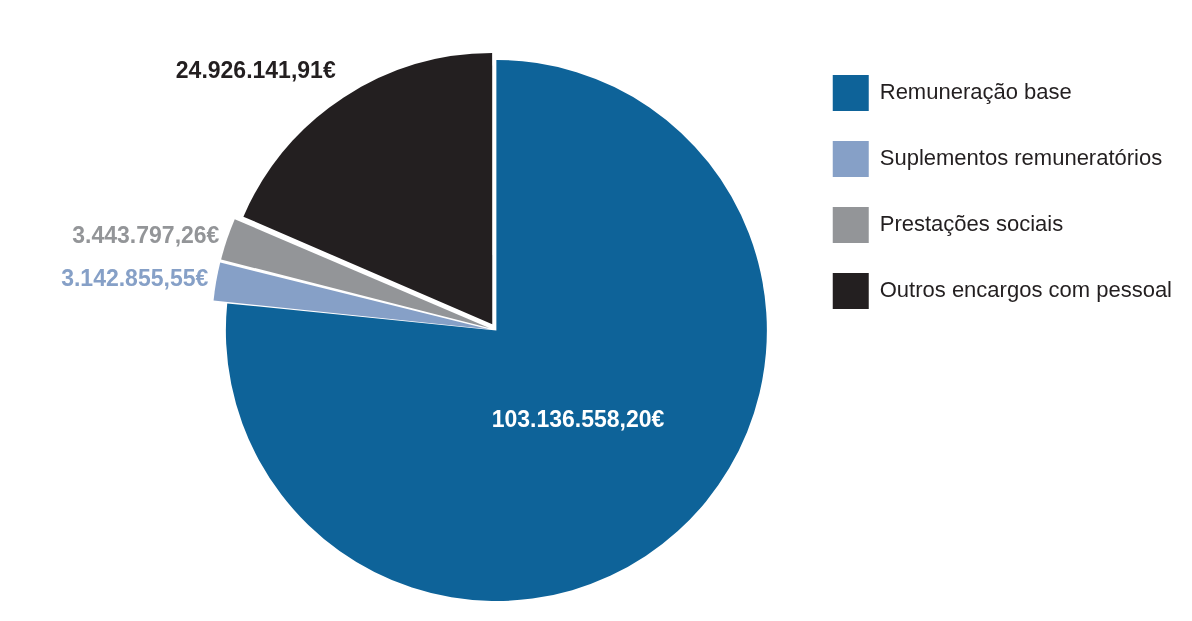 This screenshot has width=1192, height=621. I want to click on legend-label: Remuneração base, so click(975, 92).